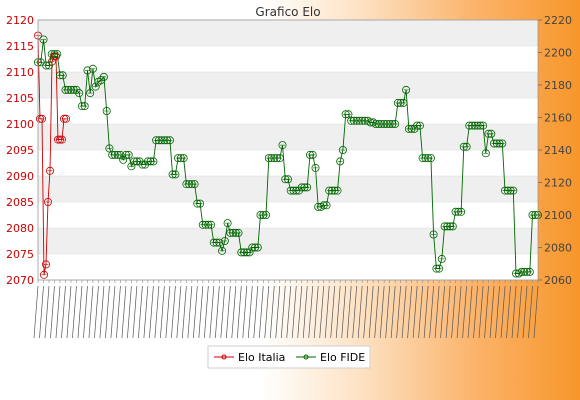  Describe the element at coordinates (342, 357) in the screenshot. I see `legend-label-elo-fide: Elo FIDE` at that location.